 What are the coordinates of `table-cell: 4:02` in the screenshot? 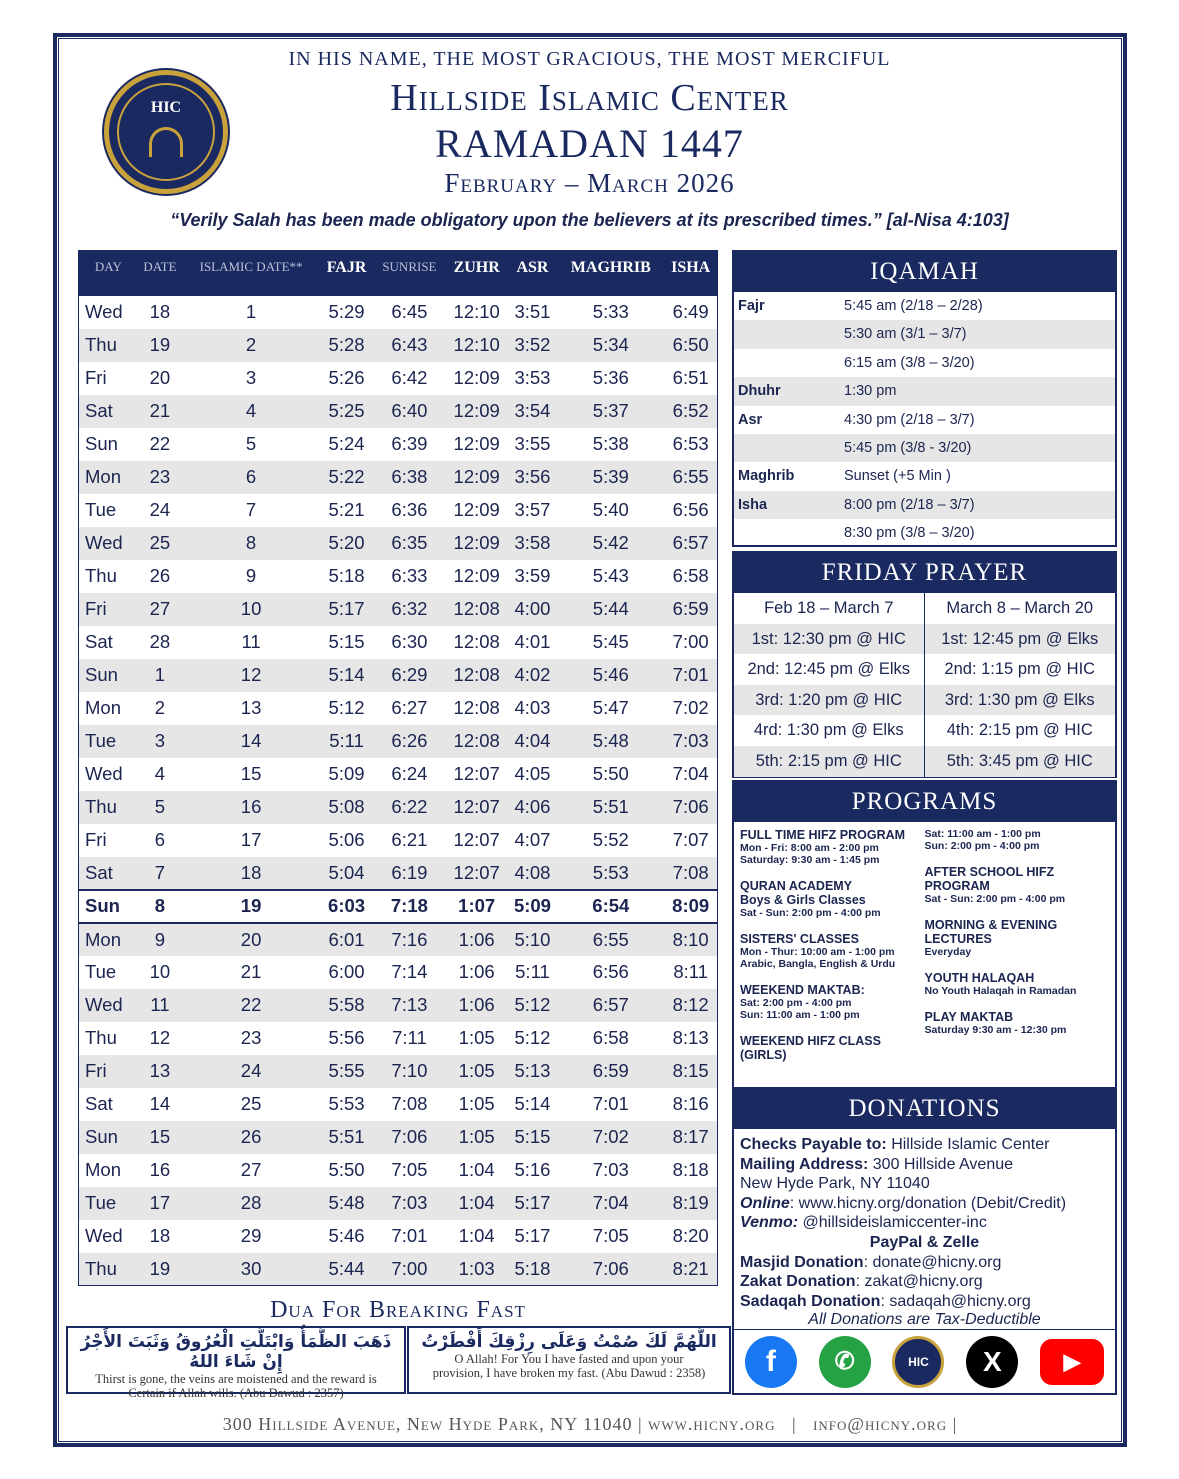 It's located at (532, 675).